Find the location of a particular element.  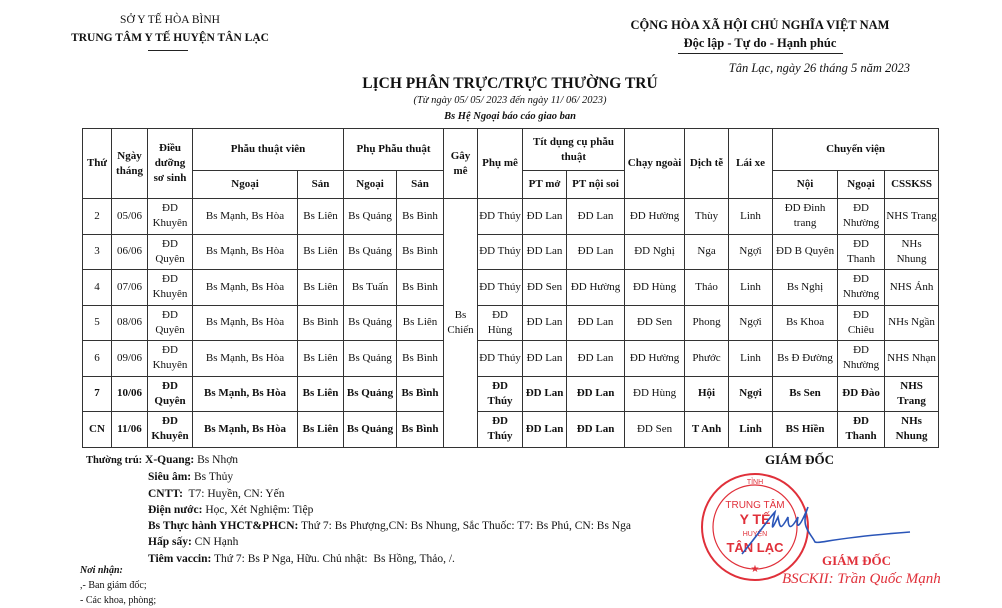

note-value: Học, Xét Nghiệm: Tiệp is located at coordinates (258, 509).